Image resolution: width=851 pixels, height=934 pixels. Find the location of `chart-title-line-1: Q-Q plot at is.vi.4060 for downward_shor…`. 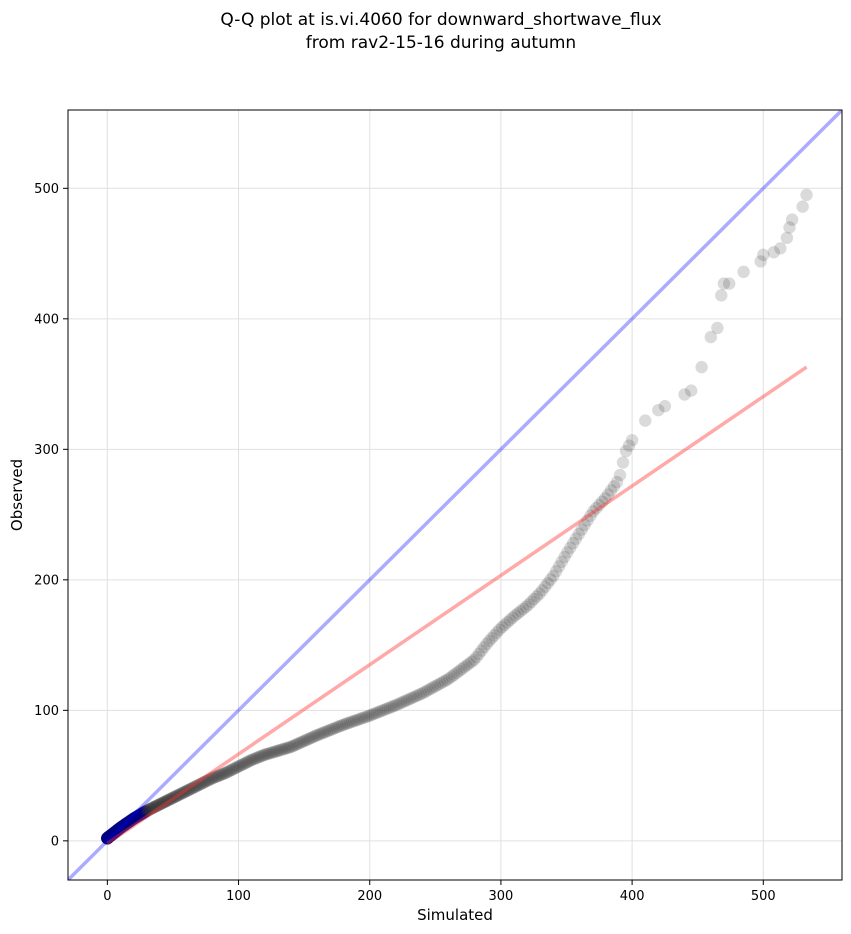

chart-title-line-1: Q-Q plot at is.vi.4060 for downward_shor… is located at coordinates (440, 20).